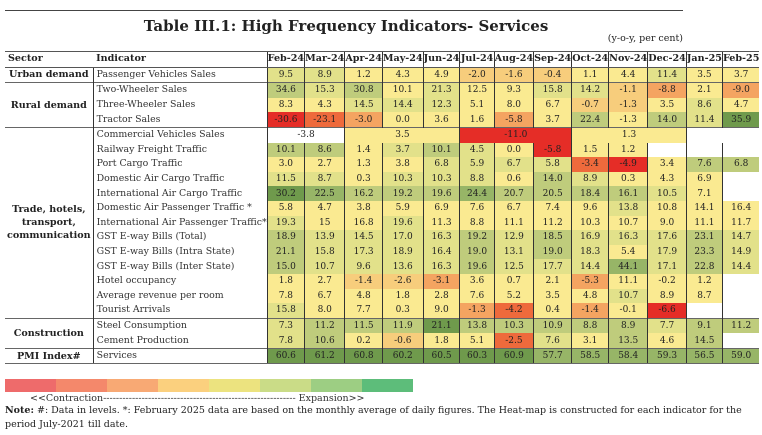 This screenshot has width=762, height=435. What do you see at coordinates (704, 193) in the screenshot?
I see `value-cell: 7.1` at bounding box center [704, 193].